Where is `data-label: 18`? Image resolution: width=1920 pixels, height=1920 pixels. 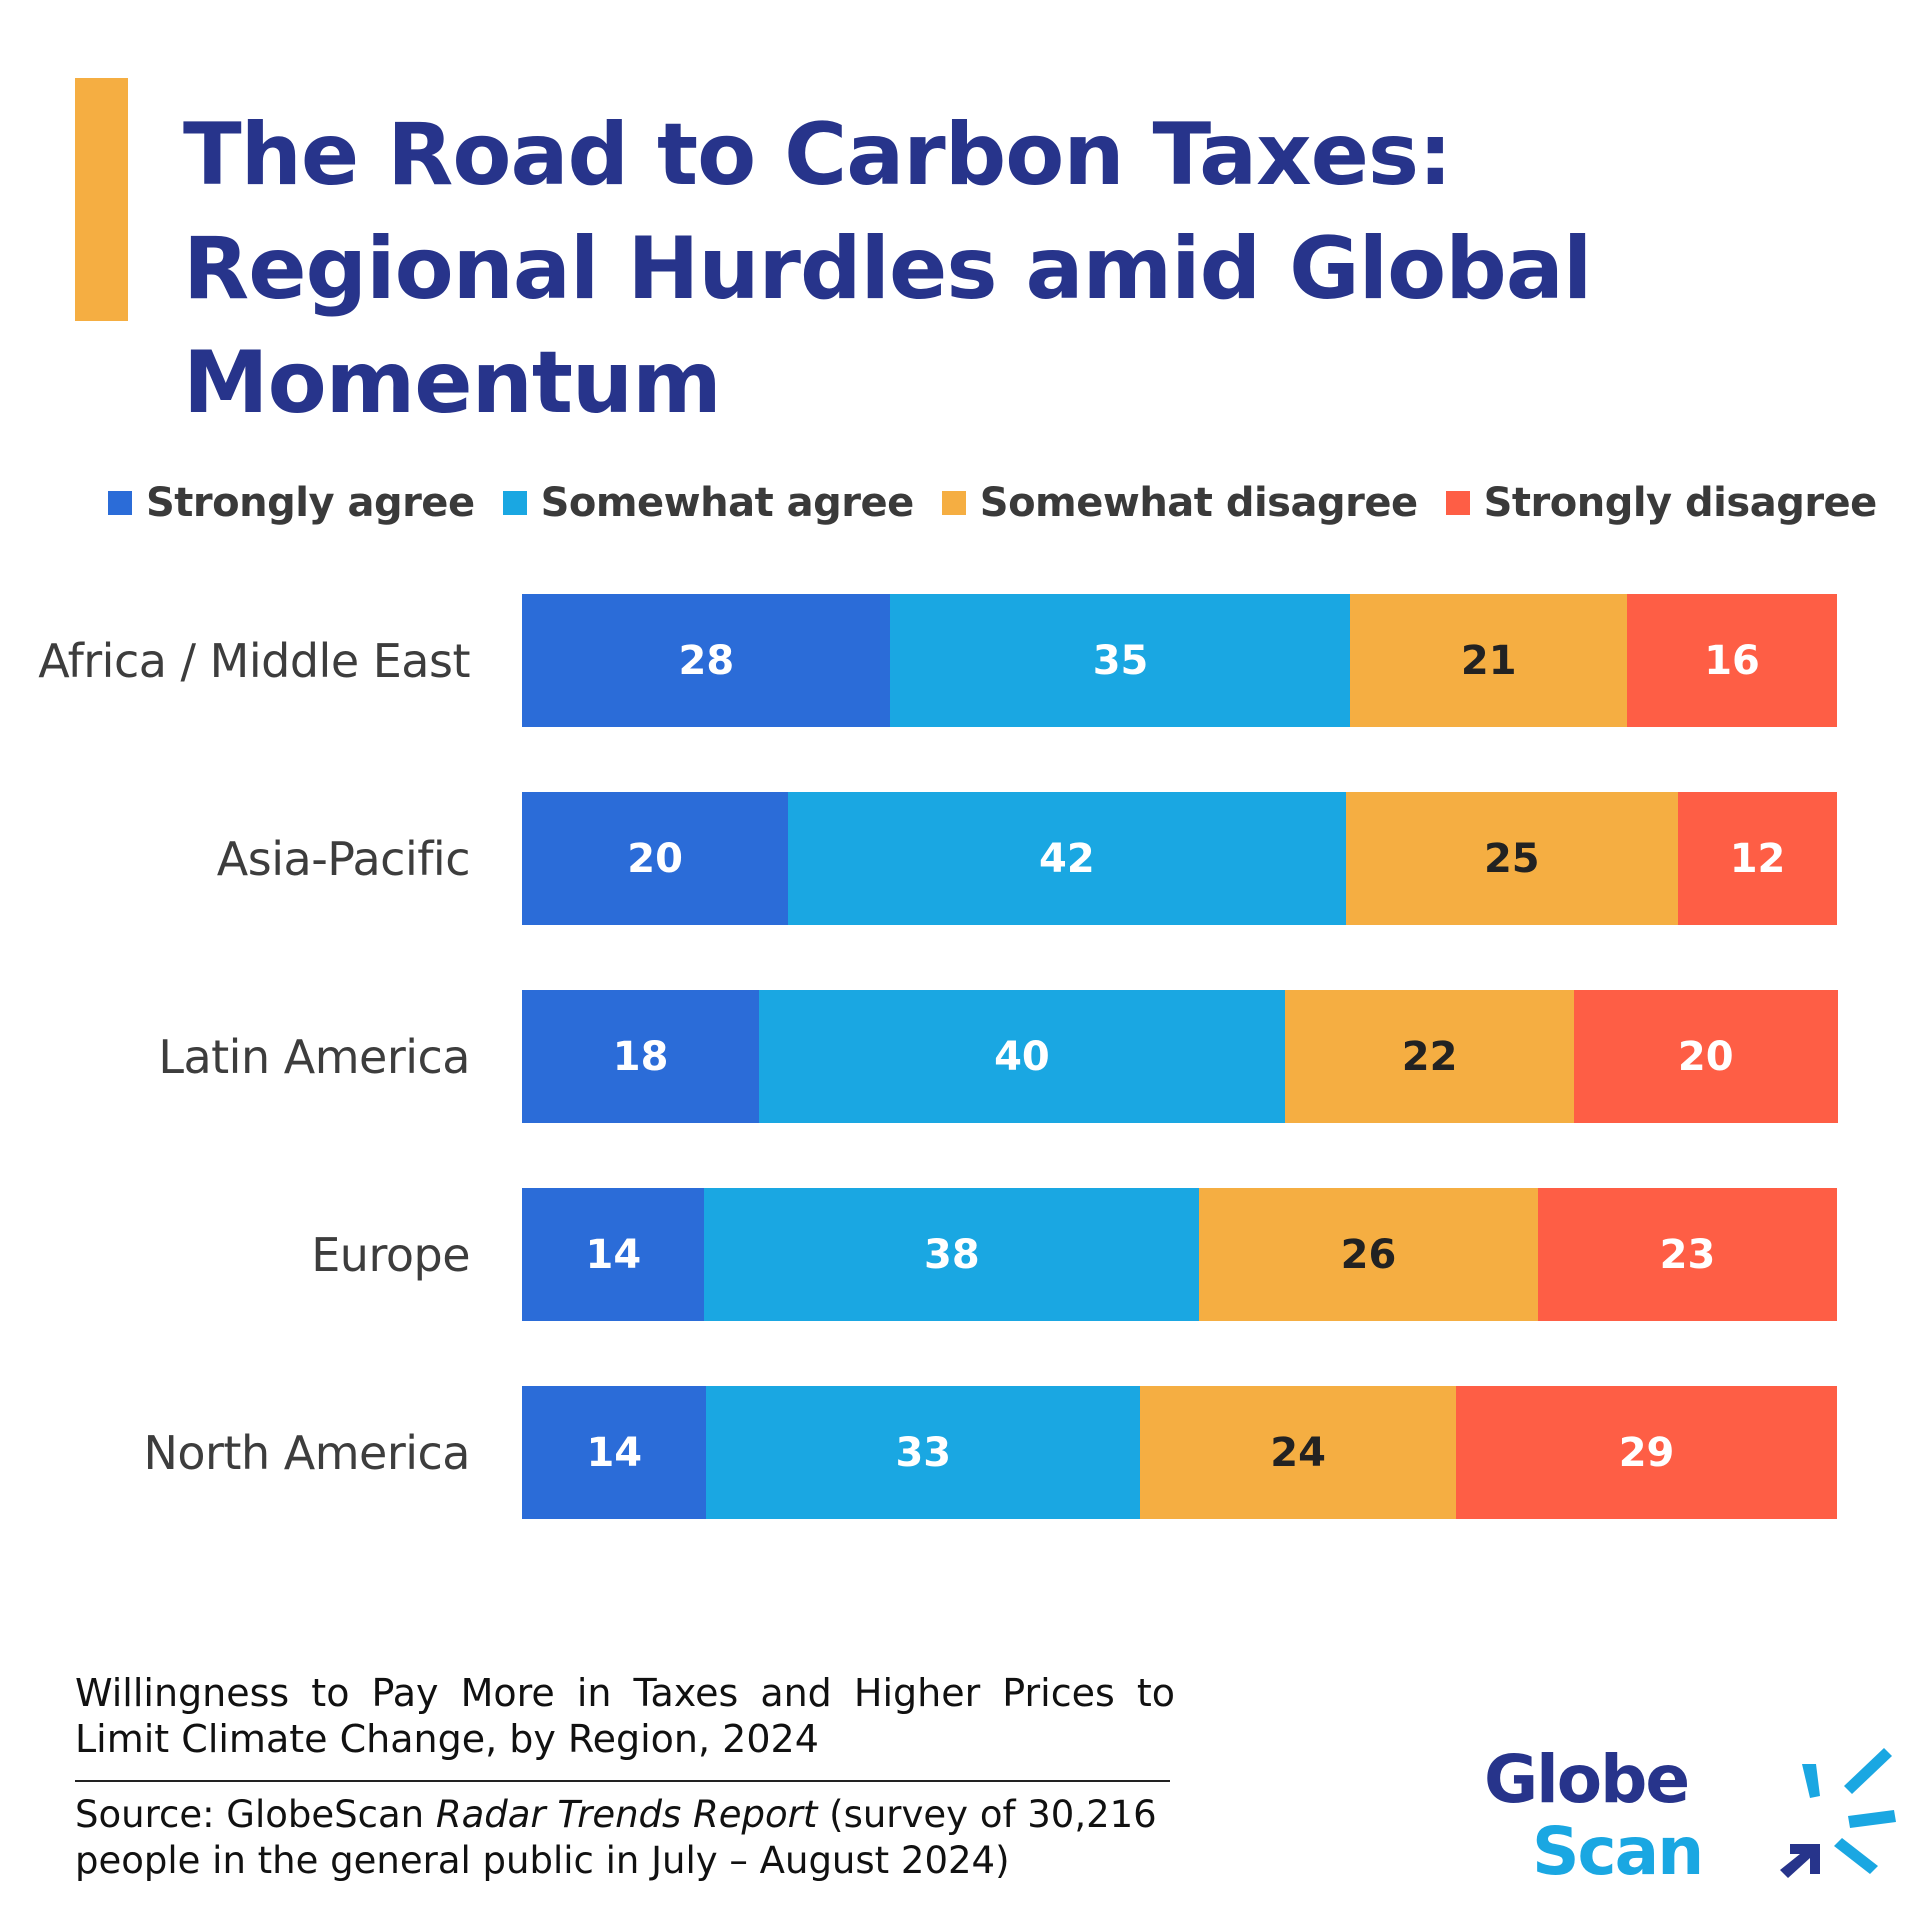 data-label: 18 is located at coordinates (640, 1056).